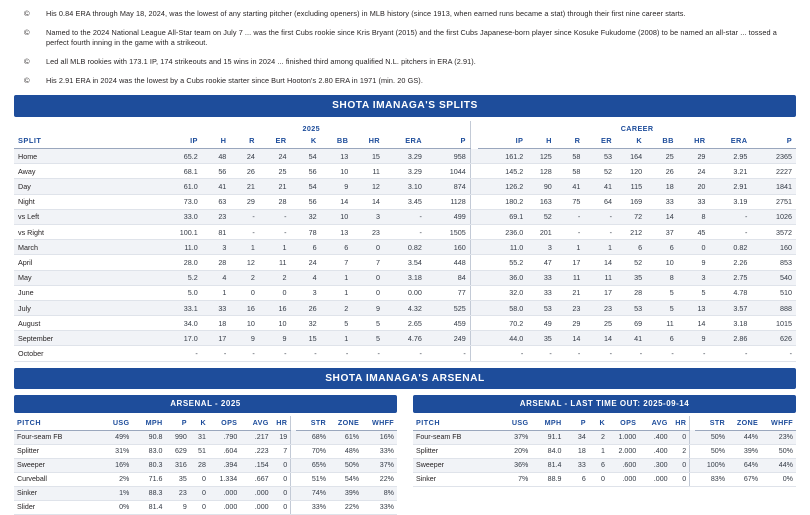  What do you see at coordinates (773, 278) in the screenshot?
I see `splits-cell-career: 540` at bounding box center [773, 278].